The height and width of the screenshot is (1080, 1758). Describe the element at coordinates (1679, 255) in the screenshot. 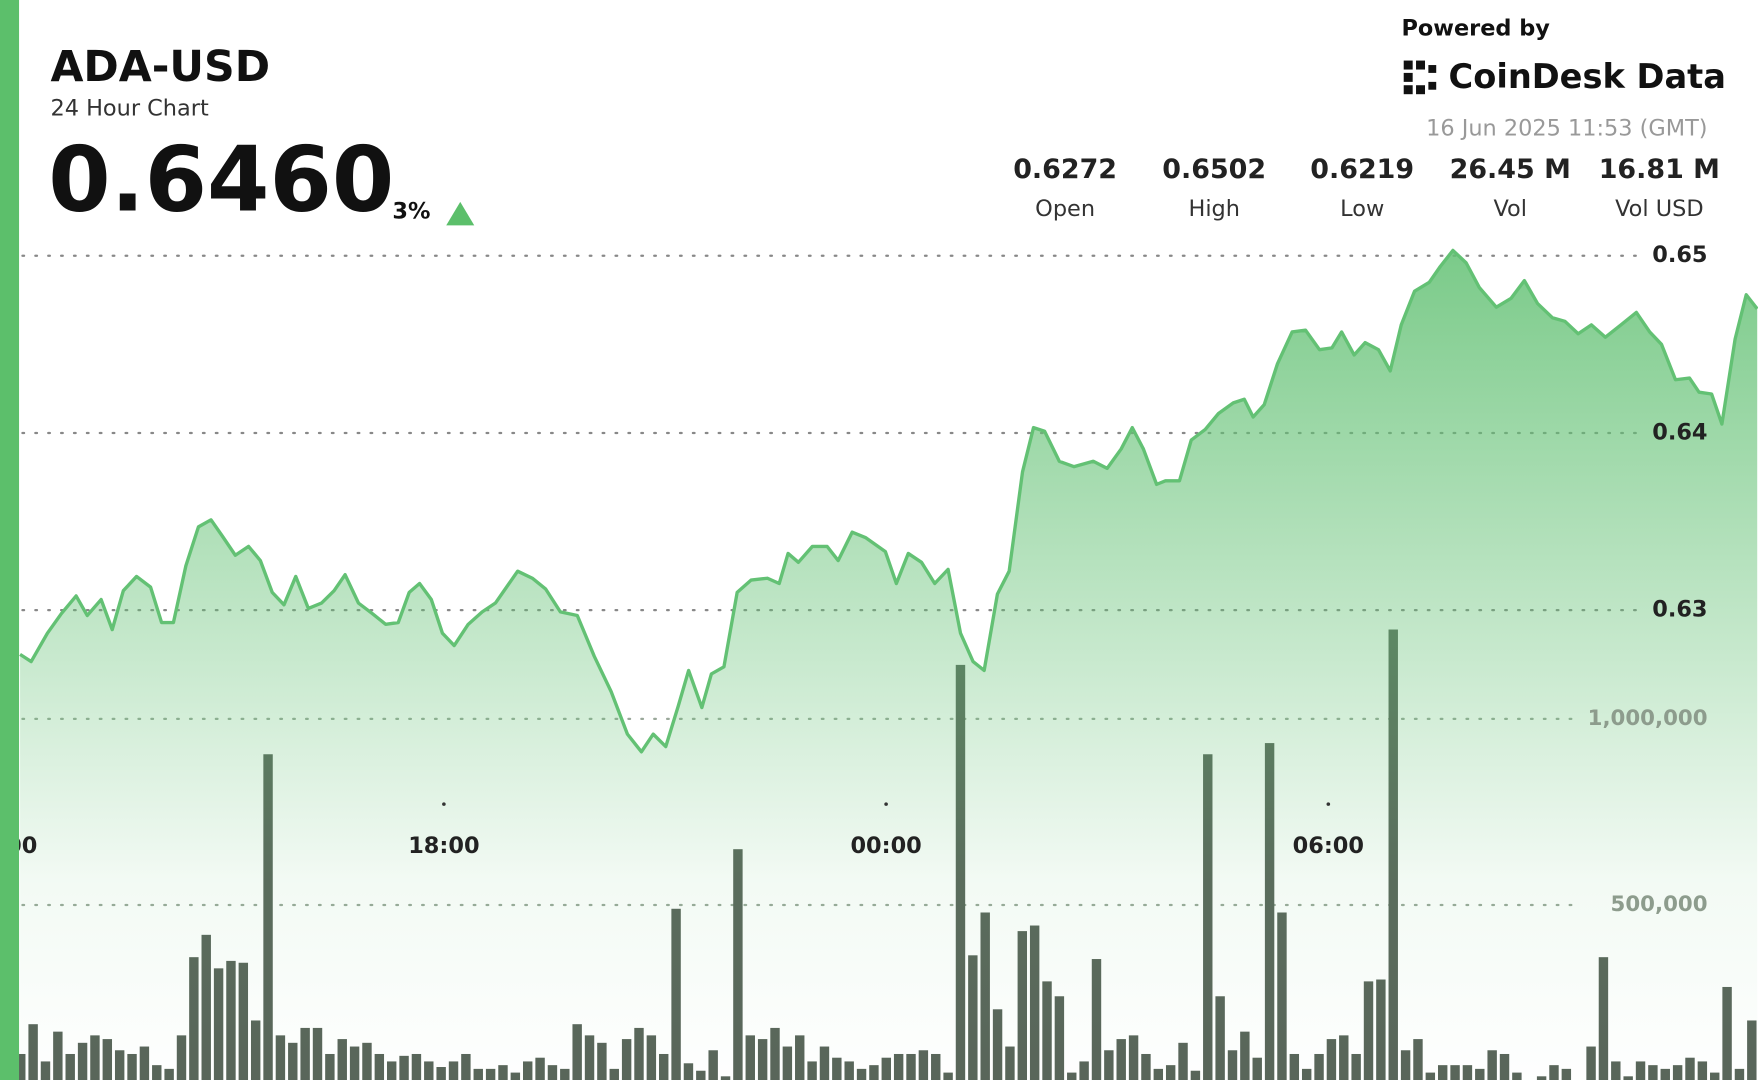

I see `y-tick-label: 0.65` at that location.